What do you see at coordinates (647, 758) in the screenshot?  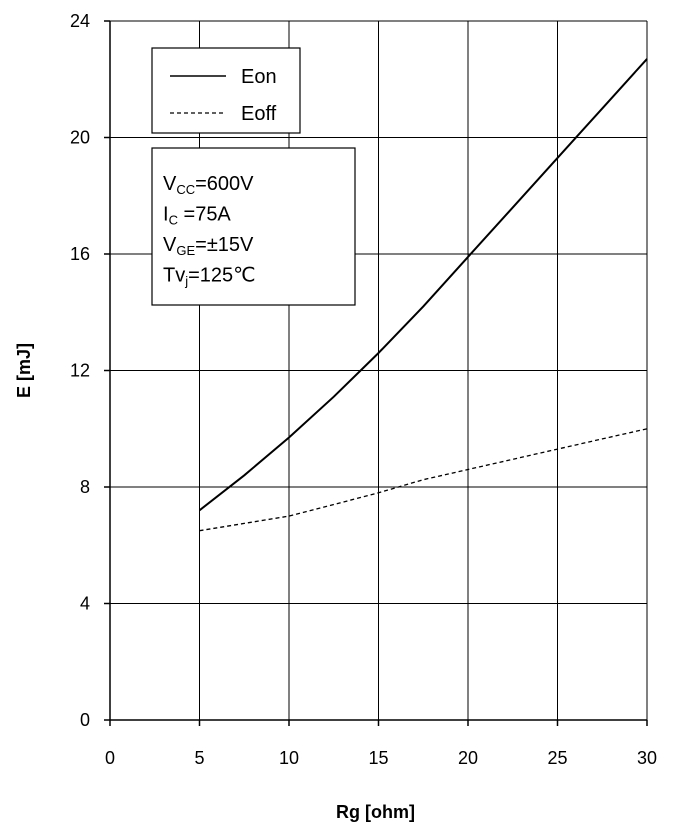 I see `x-tick-label: 30` at bounding box center [647, 758].